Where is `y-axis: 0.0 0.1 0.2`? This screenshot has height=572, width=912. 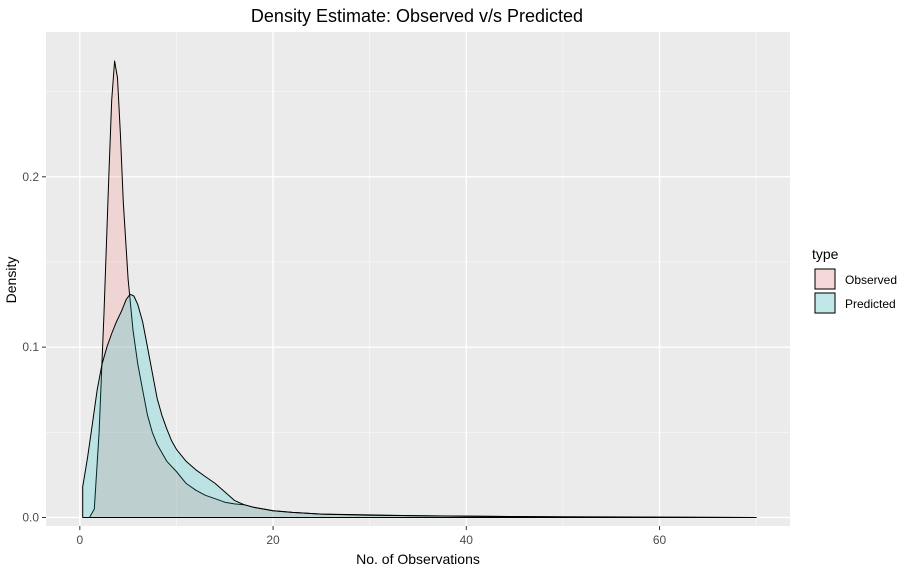
y-axis: 0.0 0.1 0.2 is located at coordinates (34, 347).